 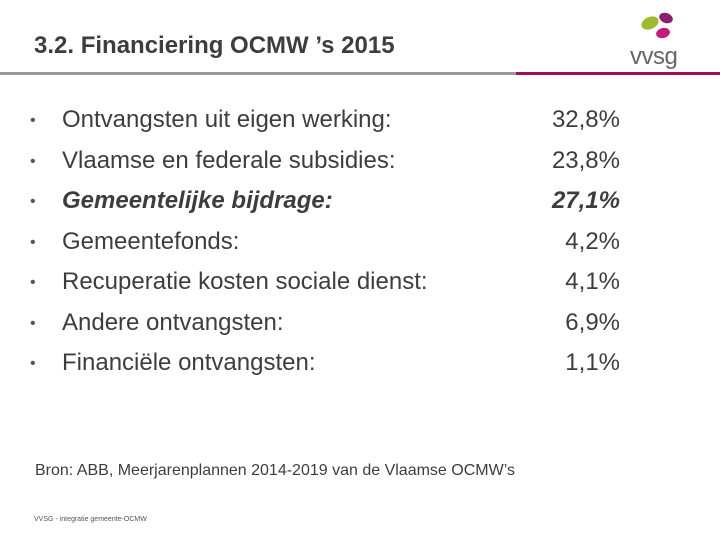 What do you see at coordinates (585, 119) in the screenshot?
I see `item-value: 32,8%` at bounding box center [585, 119].